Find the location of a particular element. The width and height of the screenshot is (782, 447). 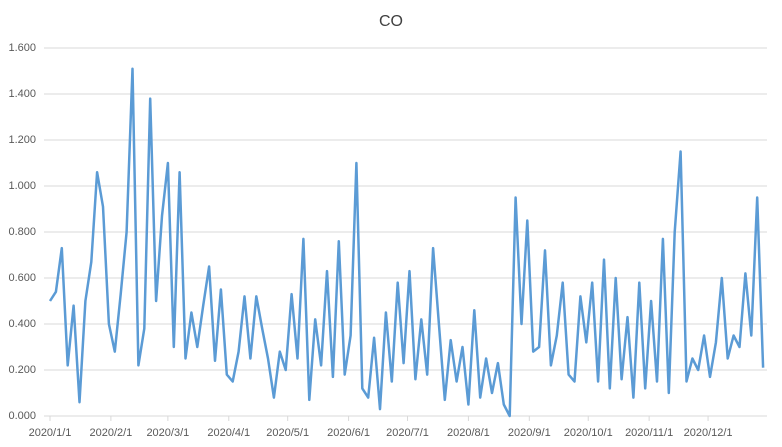

x-tick-label: 2020/5/1 is located at coordinates (287, 433).